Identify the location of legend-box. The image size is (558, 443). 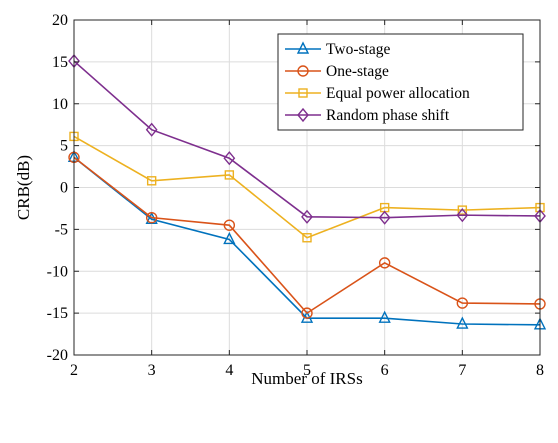
(400, 82).